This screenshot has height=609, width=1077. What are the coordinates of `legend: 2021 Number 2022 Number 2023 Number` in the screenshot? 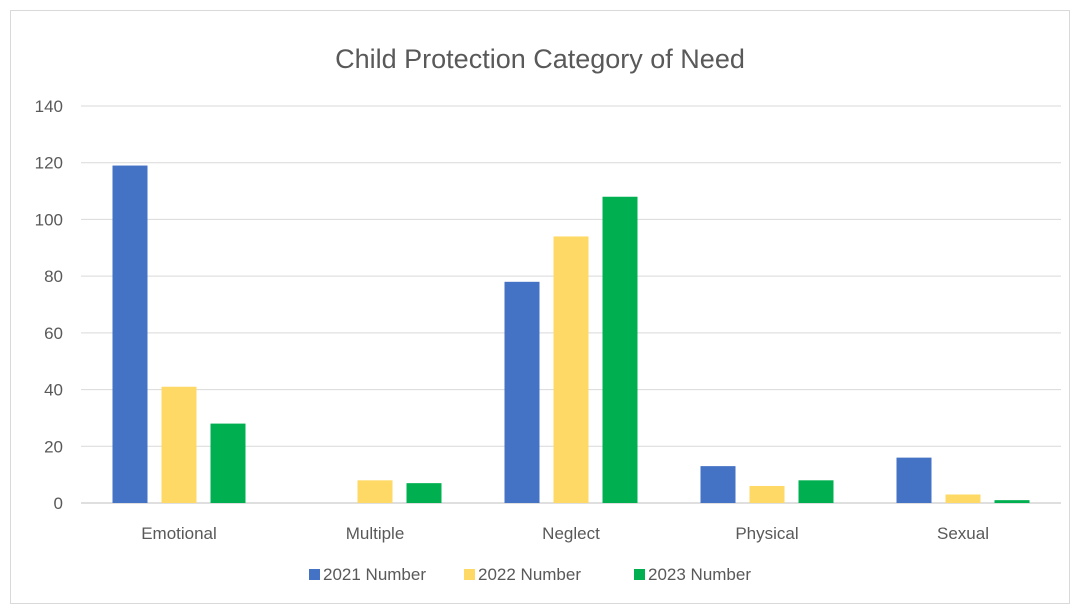 It's located at (530, 574).